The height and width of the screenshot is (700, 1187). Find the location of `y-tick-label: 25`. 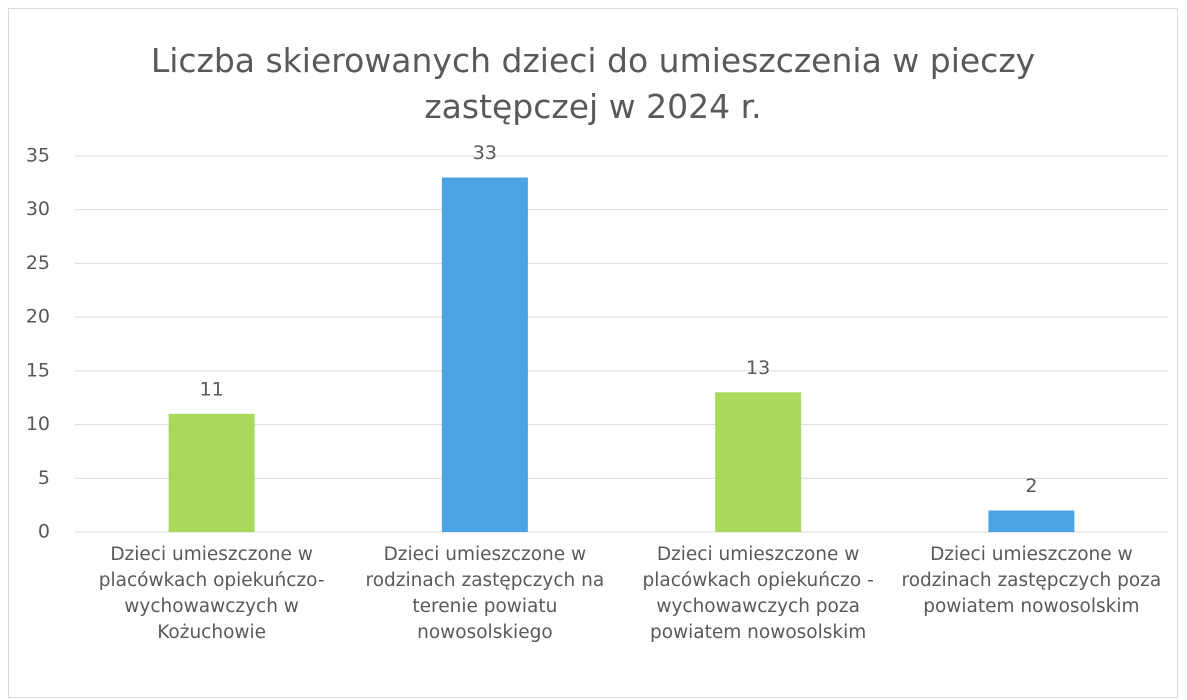

y-tick-label: 25 is located at coordinates (38, 263).